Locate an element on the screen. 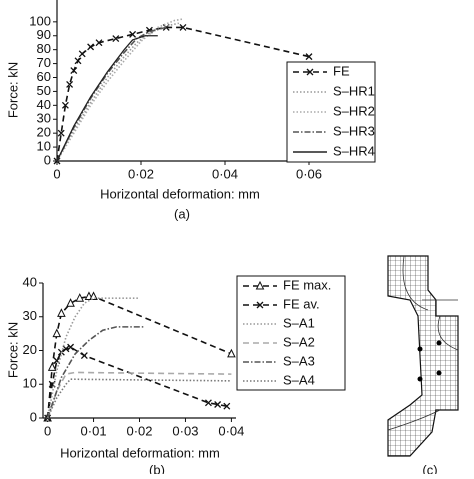  caption: (a) is located at coordinates (182, 213).